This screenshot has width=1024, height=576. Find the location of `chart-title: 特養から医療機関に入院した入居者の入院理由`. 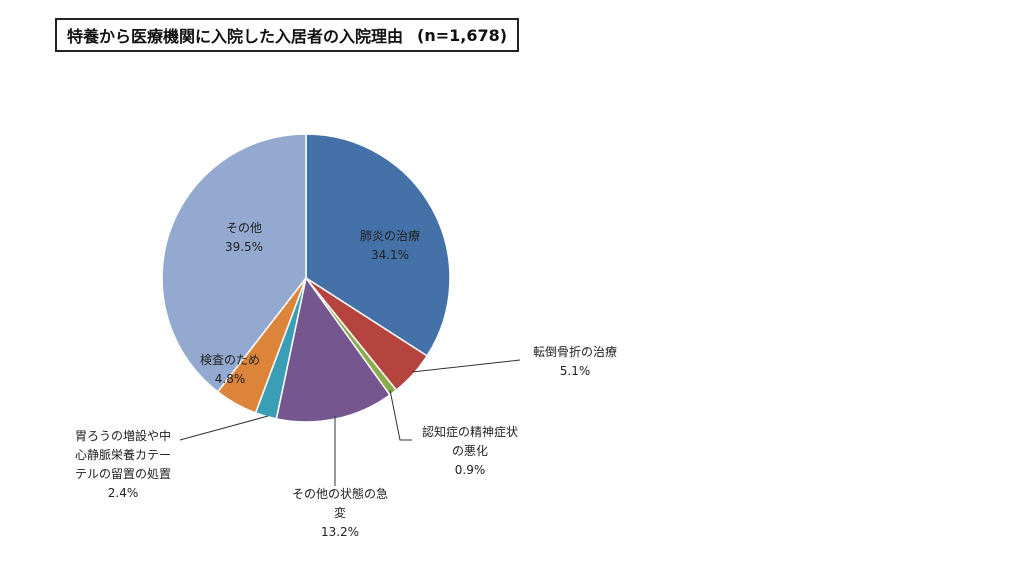

chart-title: 特養から医療機関に入院した入居者の入院理由 is located at coordinates (235, 36).